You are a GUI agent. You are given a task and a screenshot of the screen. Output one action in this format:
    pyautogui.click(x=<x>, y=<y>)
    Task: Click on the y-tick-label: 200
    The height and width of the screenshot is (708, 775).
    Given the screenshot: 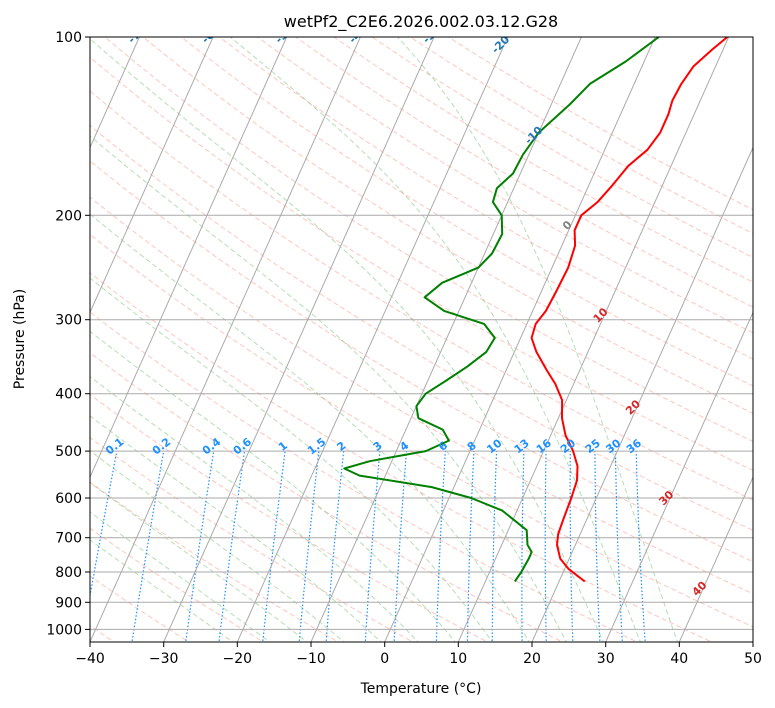 What is the action you would take?
    pyautogui.click(x=68, y=216)
    